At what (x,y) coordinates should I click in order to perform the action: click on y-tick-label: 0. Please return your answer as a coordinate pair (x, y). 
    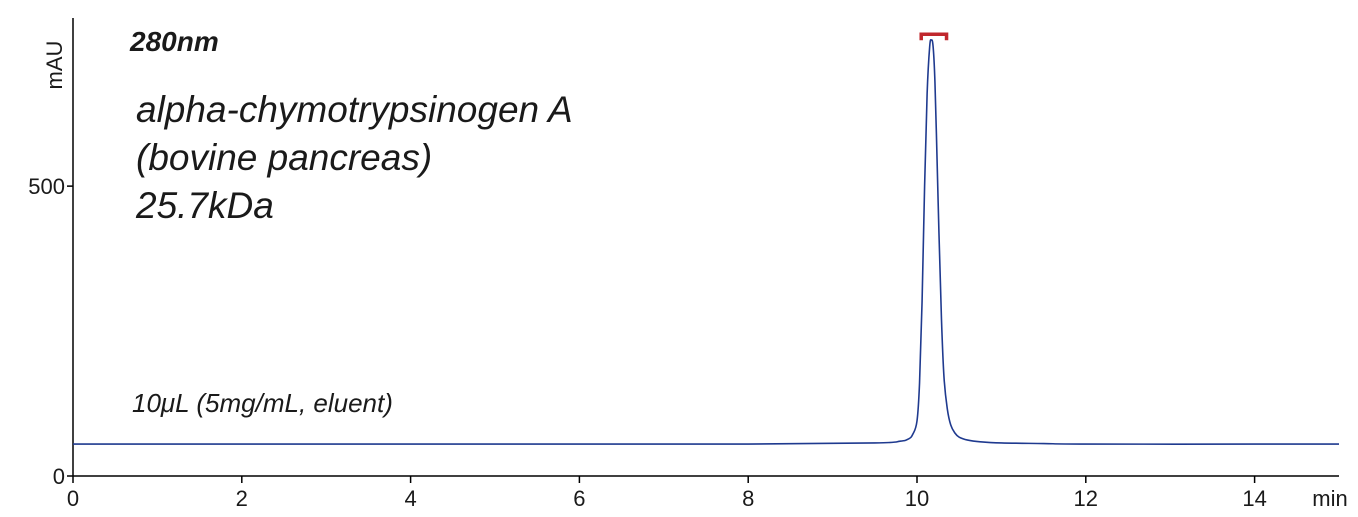
    Looking at the image, I should click on (59, 476).